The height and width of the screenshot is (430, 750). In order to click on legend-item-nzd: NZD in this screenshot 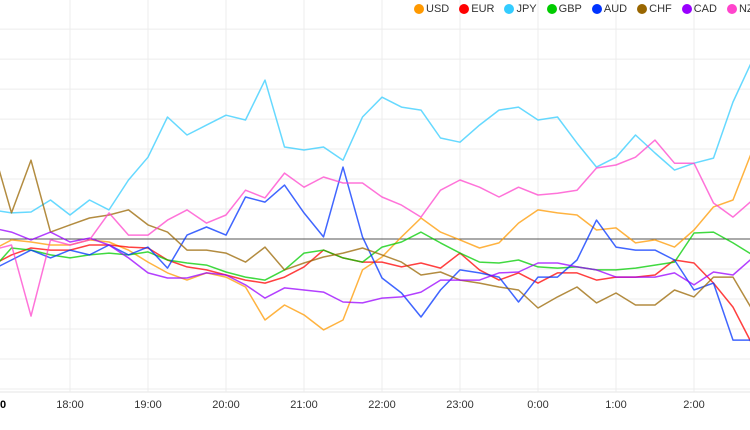, I will do `click(738, 9)`.